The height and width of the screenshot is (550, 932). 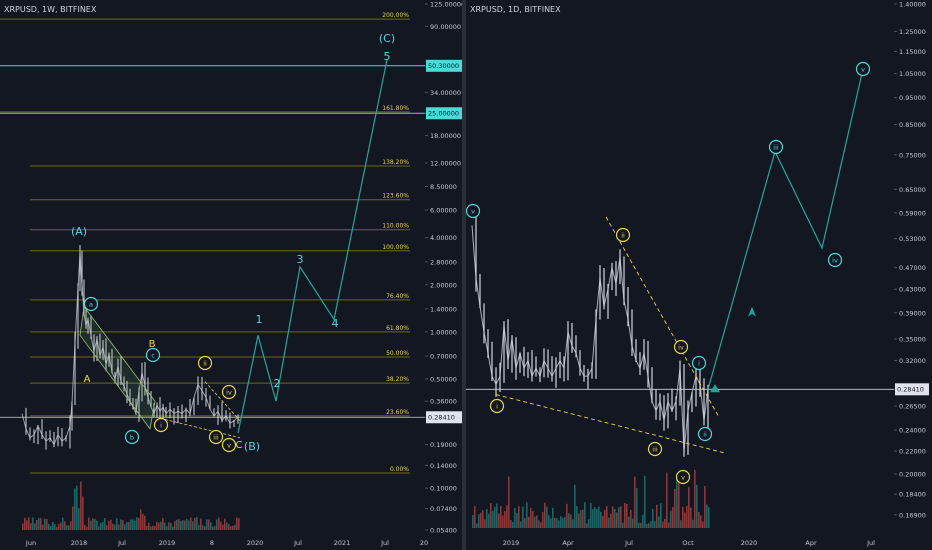 I want to click on x-tick-label: 2020, so click(x=749, y=543).